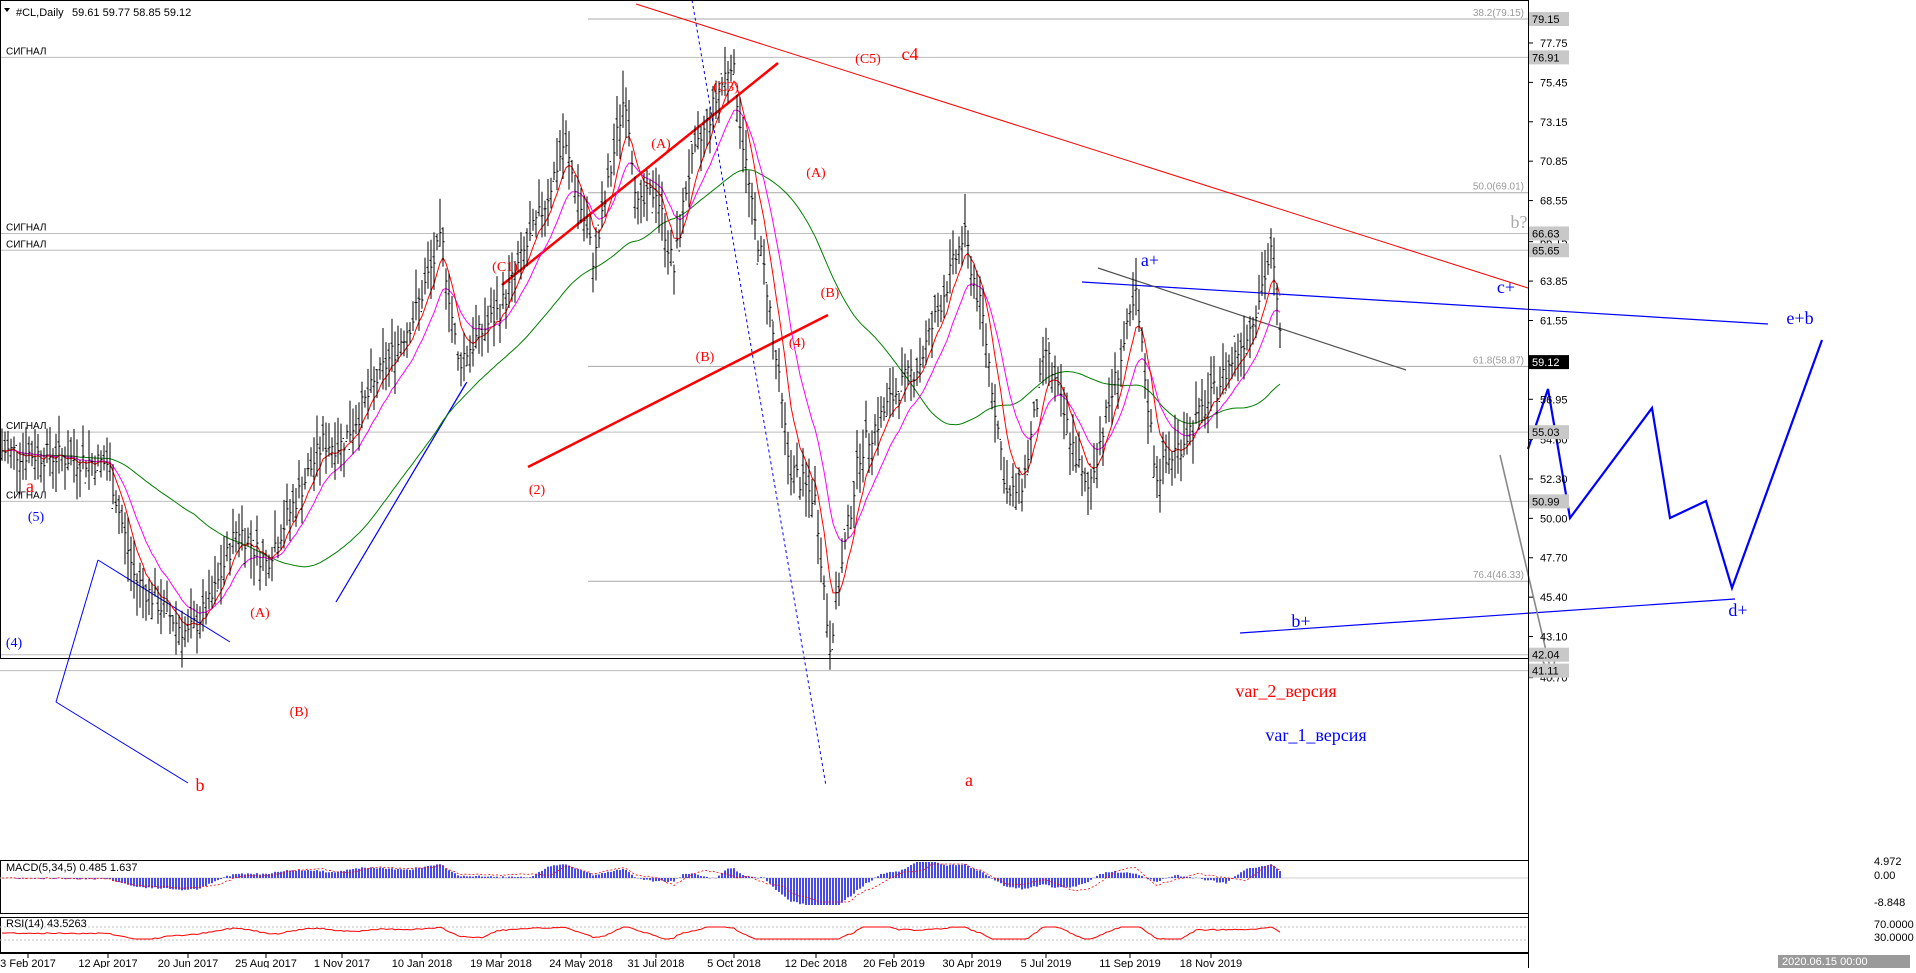 This screenshot has width=1916, height=973. I want to click on macd-axis-bottom: -8.848, so click(1889, 903).